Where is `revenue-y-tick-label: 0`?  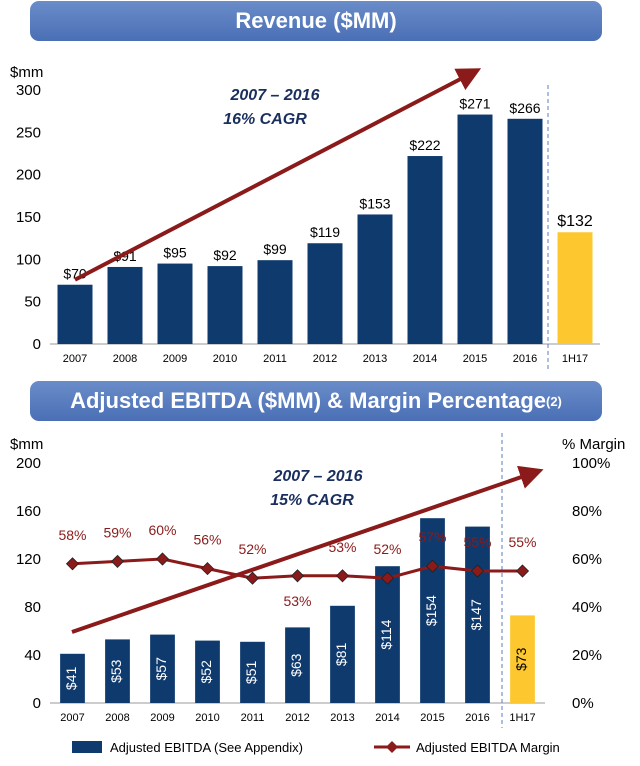 revenue-y-tick-label: 0 is located at coordinates (37, 344).